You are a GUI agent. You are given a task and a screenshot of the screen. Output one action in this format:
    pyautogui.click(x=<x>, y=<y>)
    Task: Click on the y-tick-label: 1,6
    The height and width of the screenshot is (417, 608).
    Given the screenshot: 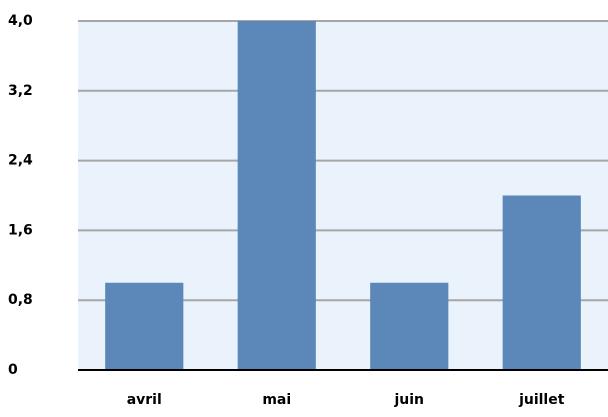 What is the action you would take?
    pyautogui.click(x=20, y=230)
    